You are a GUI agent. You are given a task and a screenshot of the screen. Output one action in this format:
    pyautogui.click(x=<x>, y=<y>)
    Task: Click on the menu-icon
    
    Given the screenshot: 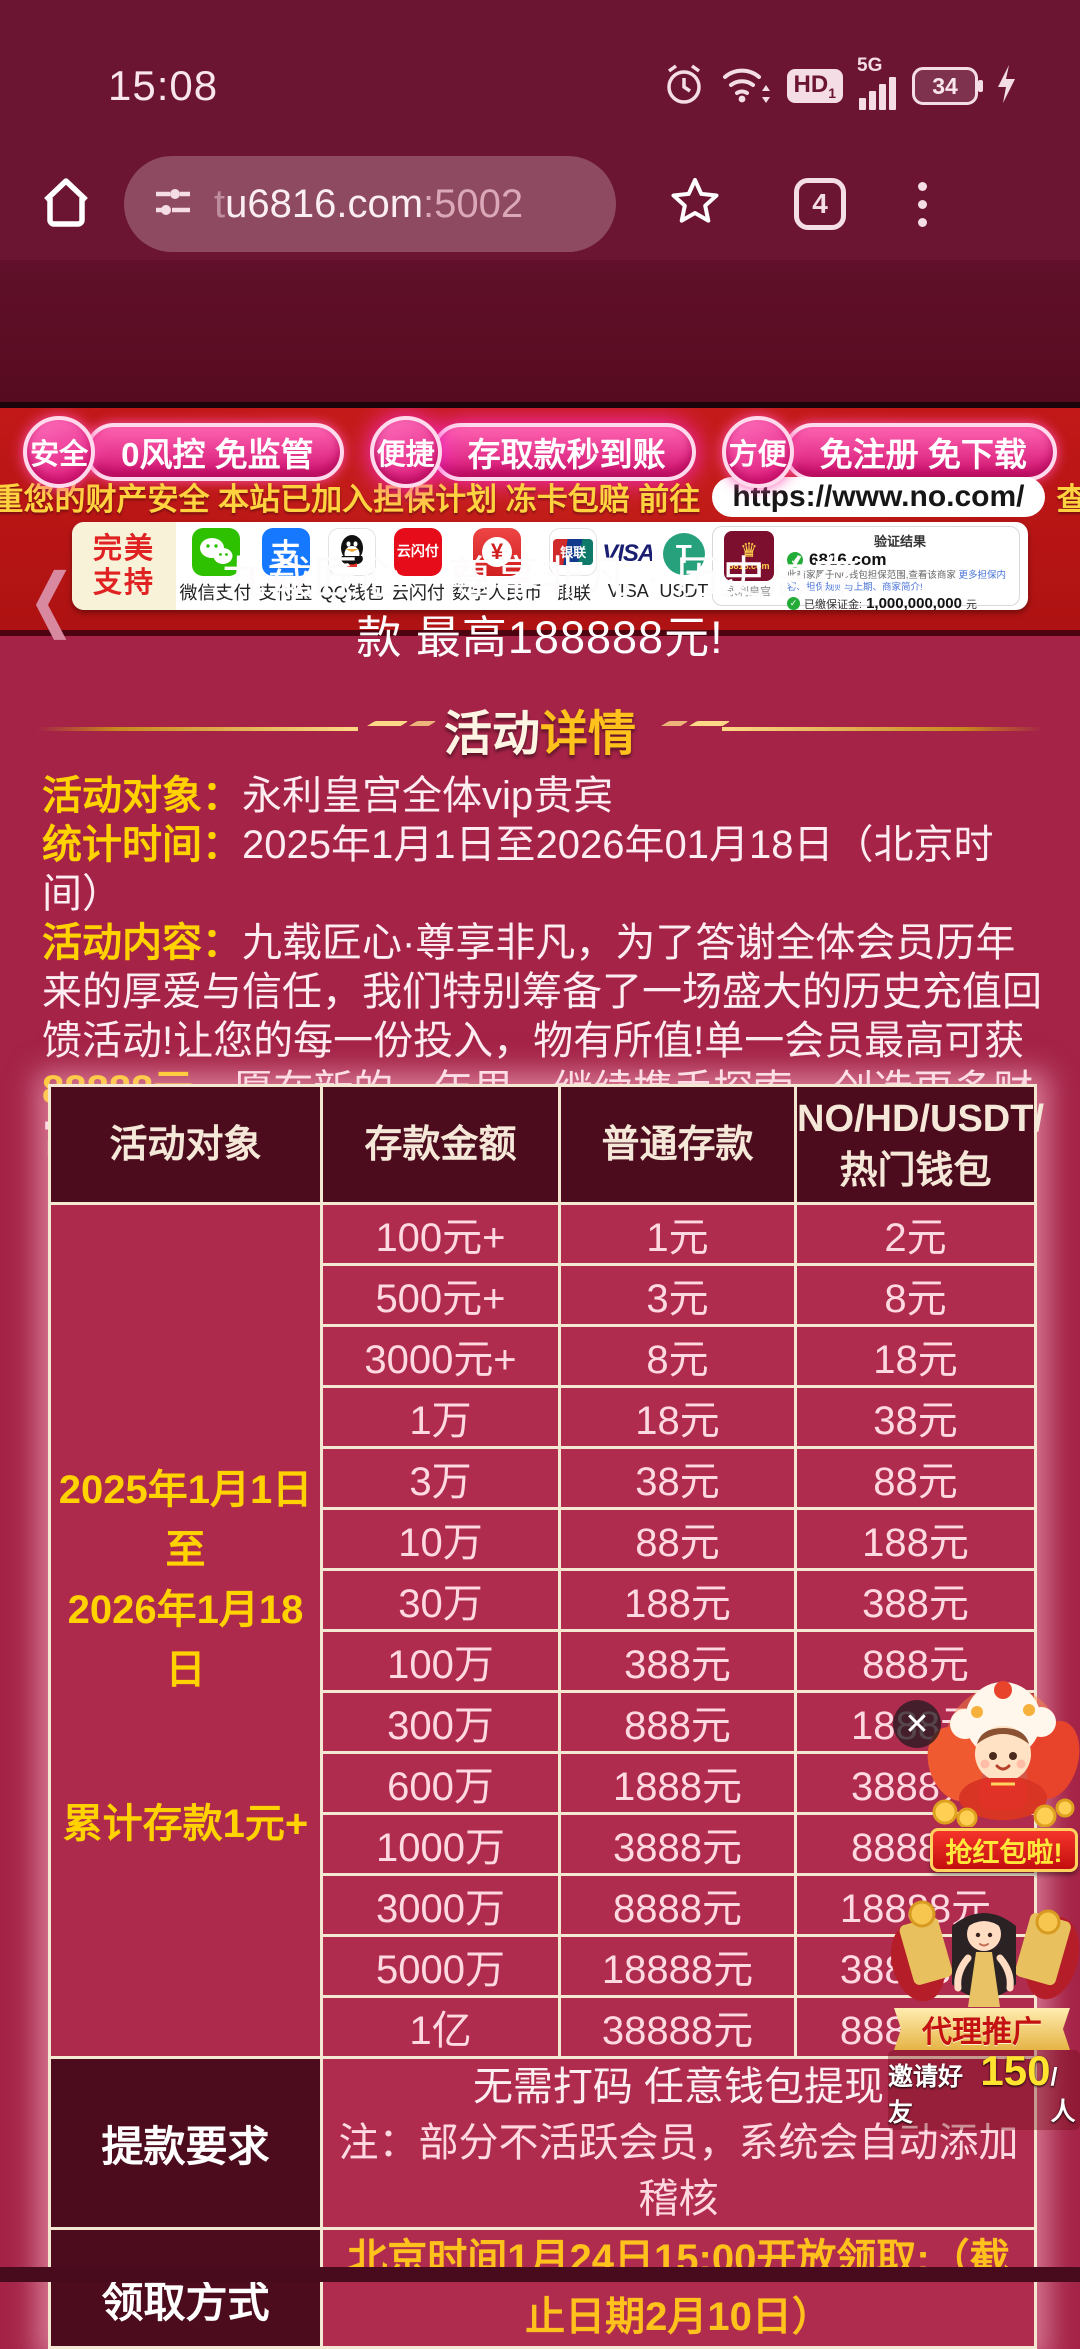 What is the action you would take?
    pyautogui.click(x=922, y=204)
    